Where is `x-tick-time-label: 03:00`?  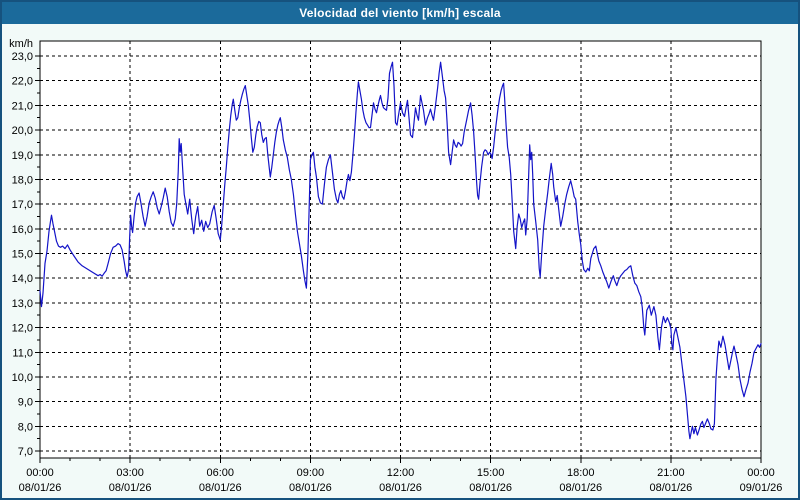 x-tick-time-label: 03:00 is located at coordinates (130, 473).